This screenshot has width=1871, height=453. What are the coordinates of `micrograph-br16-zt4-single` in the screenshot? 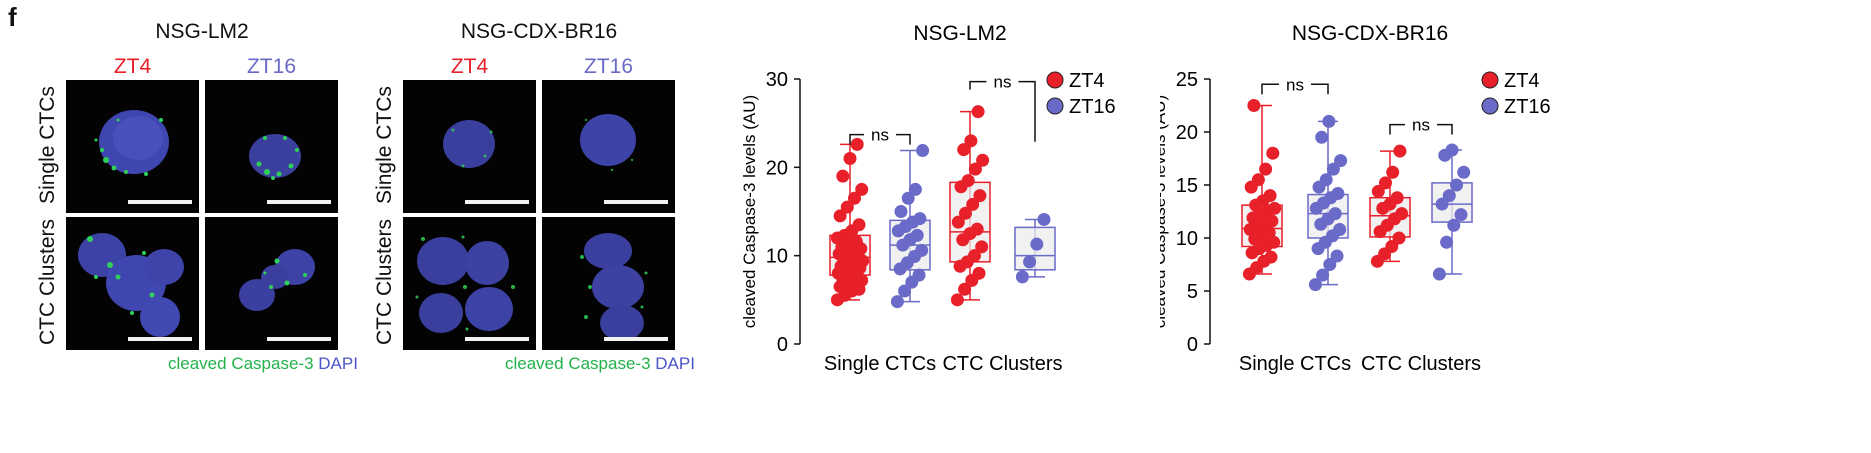 It's located at (469, 146).